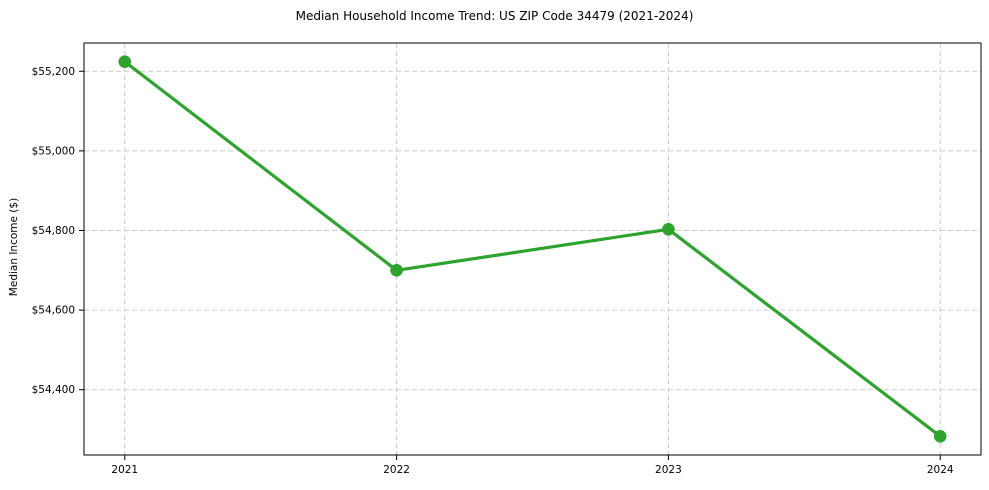  Describe the element at coordinates (53, 311) in the screenshot. I see `y-tick-label: $54,600` at that location.